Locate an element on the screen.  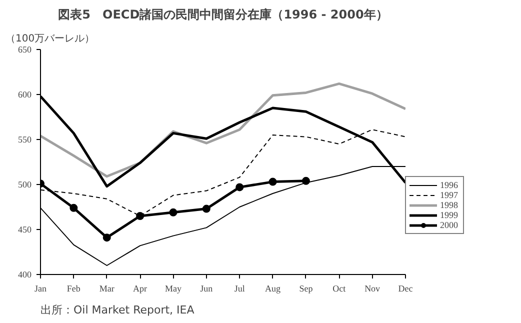
legend-label: 2000 is located at coordinates (449, 225).